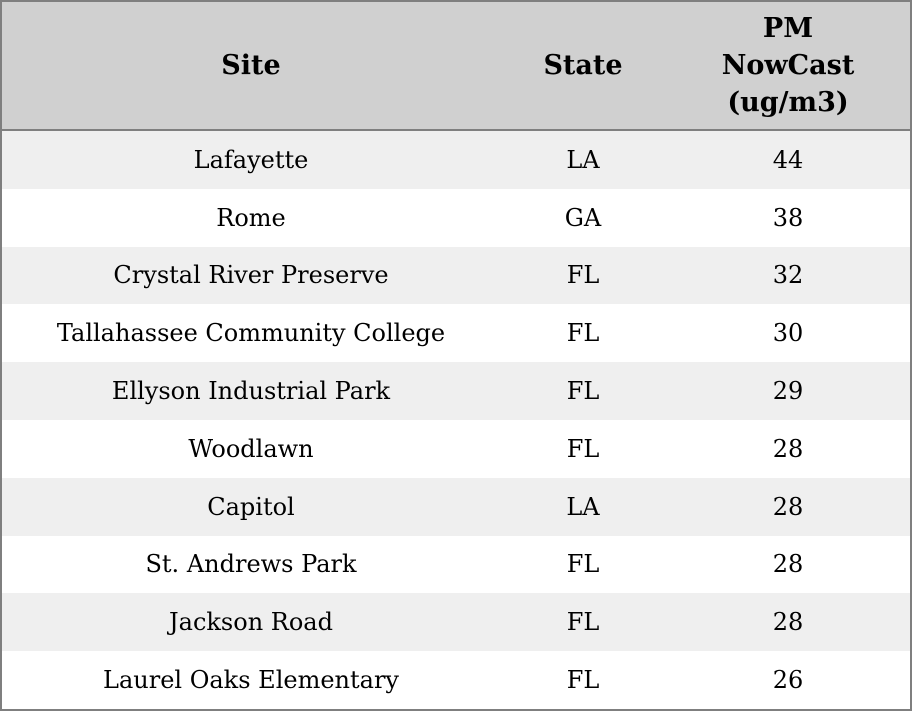  Describe the element at coordinates (583, 65) in the screenshot. I see `col-header-state: State` at that location.